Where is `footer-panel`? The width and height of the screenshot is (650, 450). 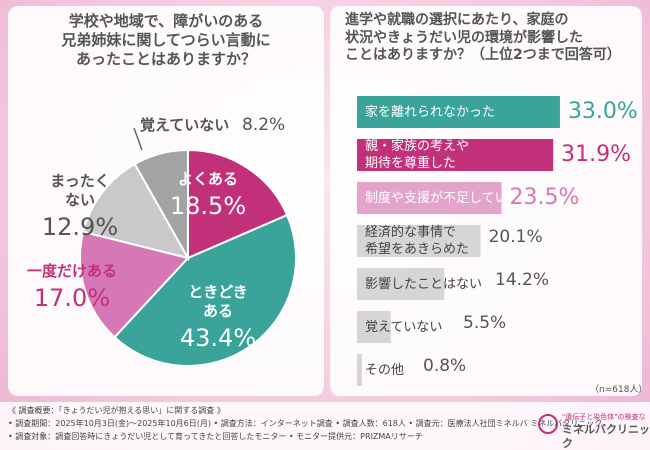 footer-panel is located at coordinates (325, 426).